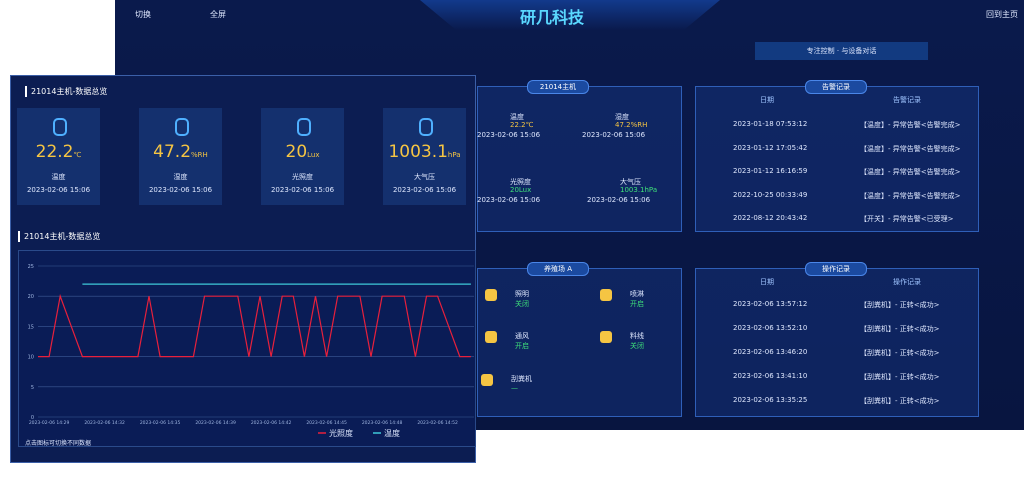  What do you see at coordinates (770, 194) in the screenshot?
I see `row-date: 2022-10-25 00:33:49` at bounding box center [770, 194].